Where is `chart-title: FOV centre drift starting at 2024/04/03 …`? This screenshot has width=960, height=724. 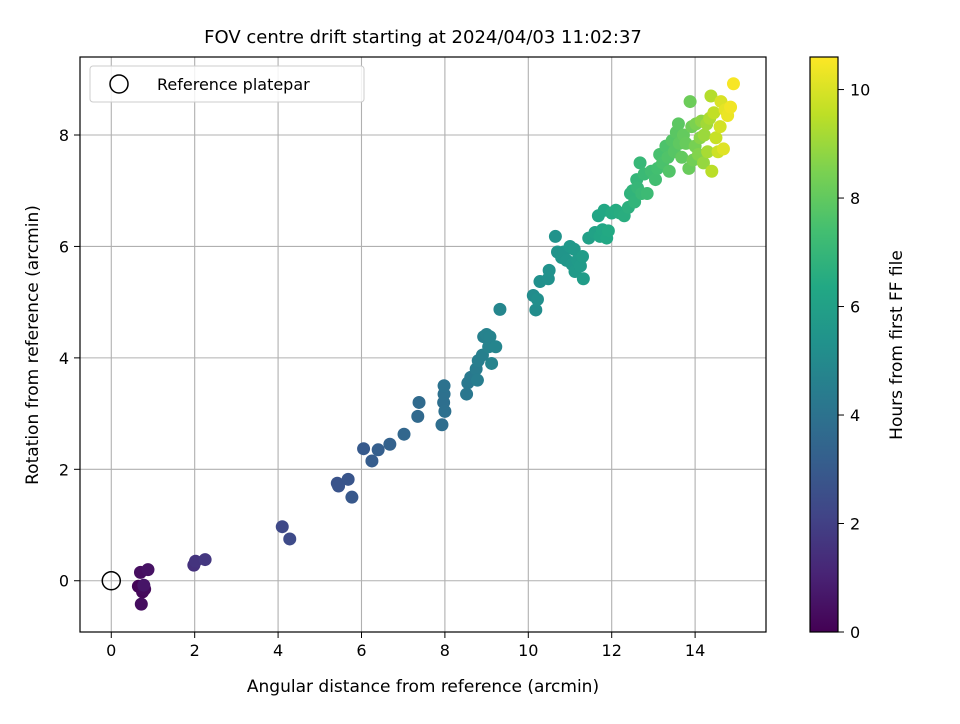
chart-title: FOV centre drift starting at 2024/04/03 … is located at coordinates (423, 37).